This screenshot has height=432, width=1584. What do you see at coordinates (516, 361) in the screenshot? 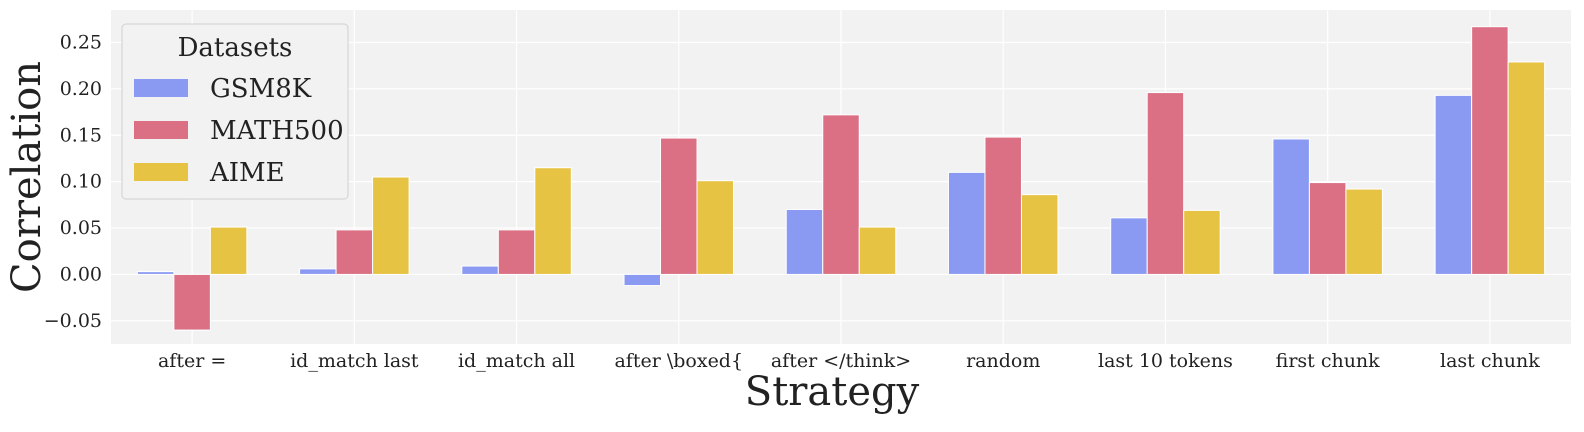
I see `x-tick-label: id_match all` at bounding box center [516, 361].